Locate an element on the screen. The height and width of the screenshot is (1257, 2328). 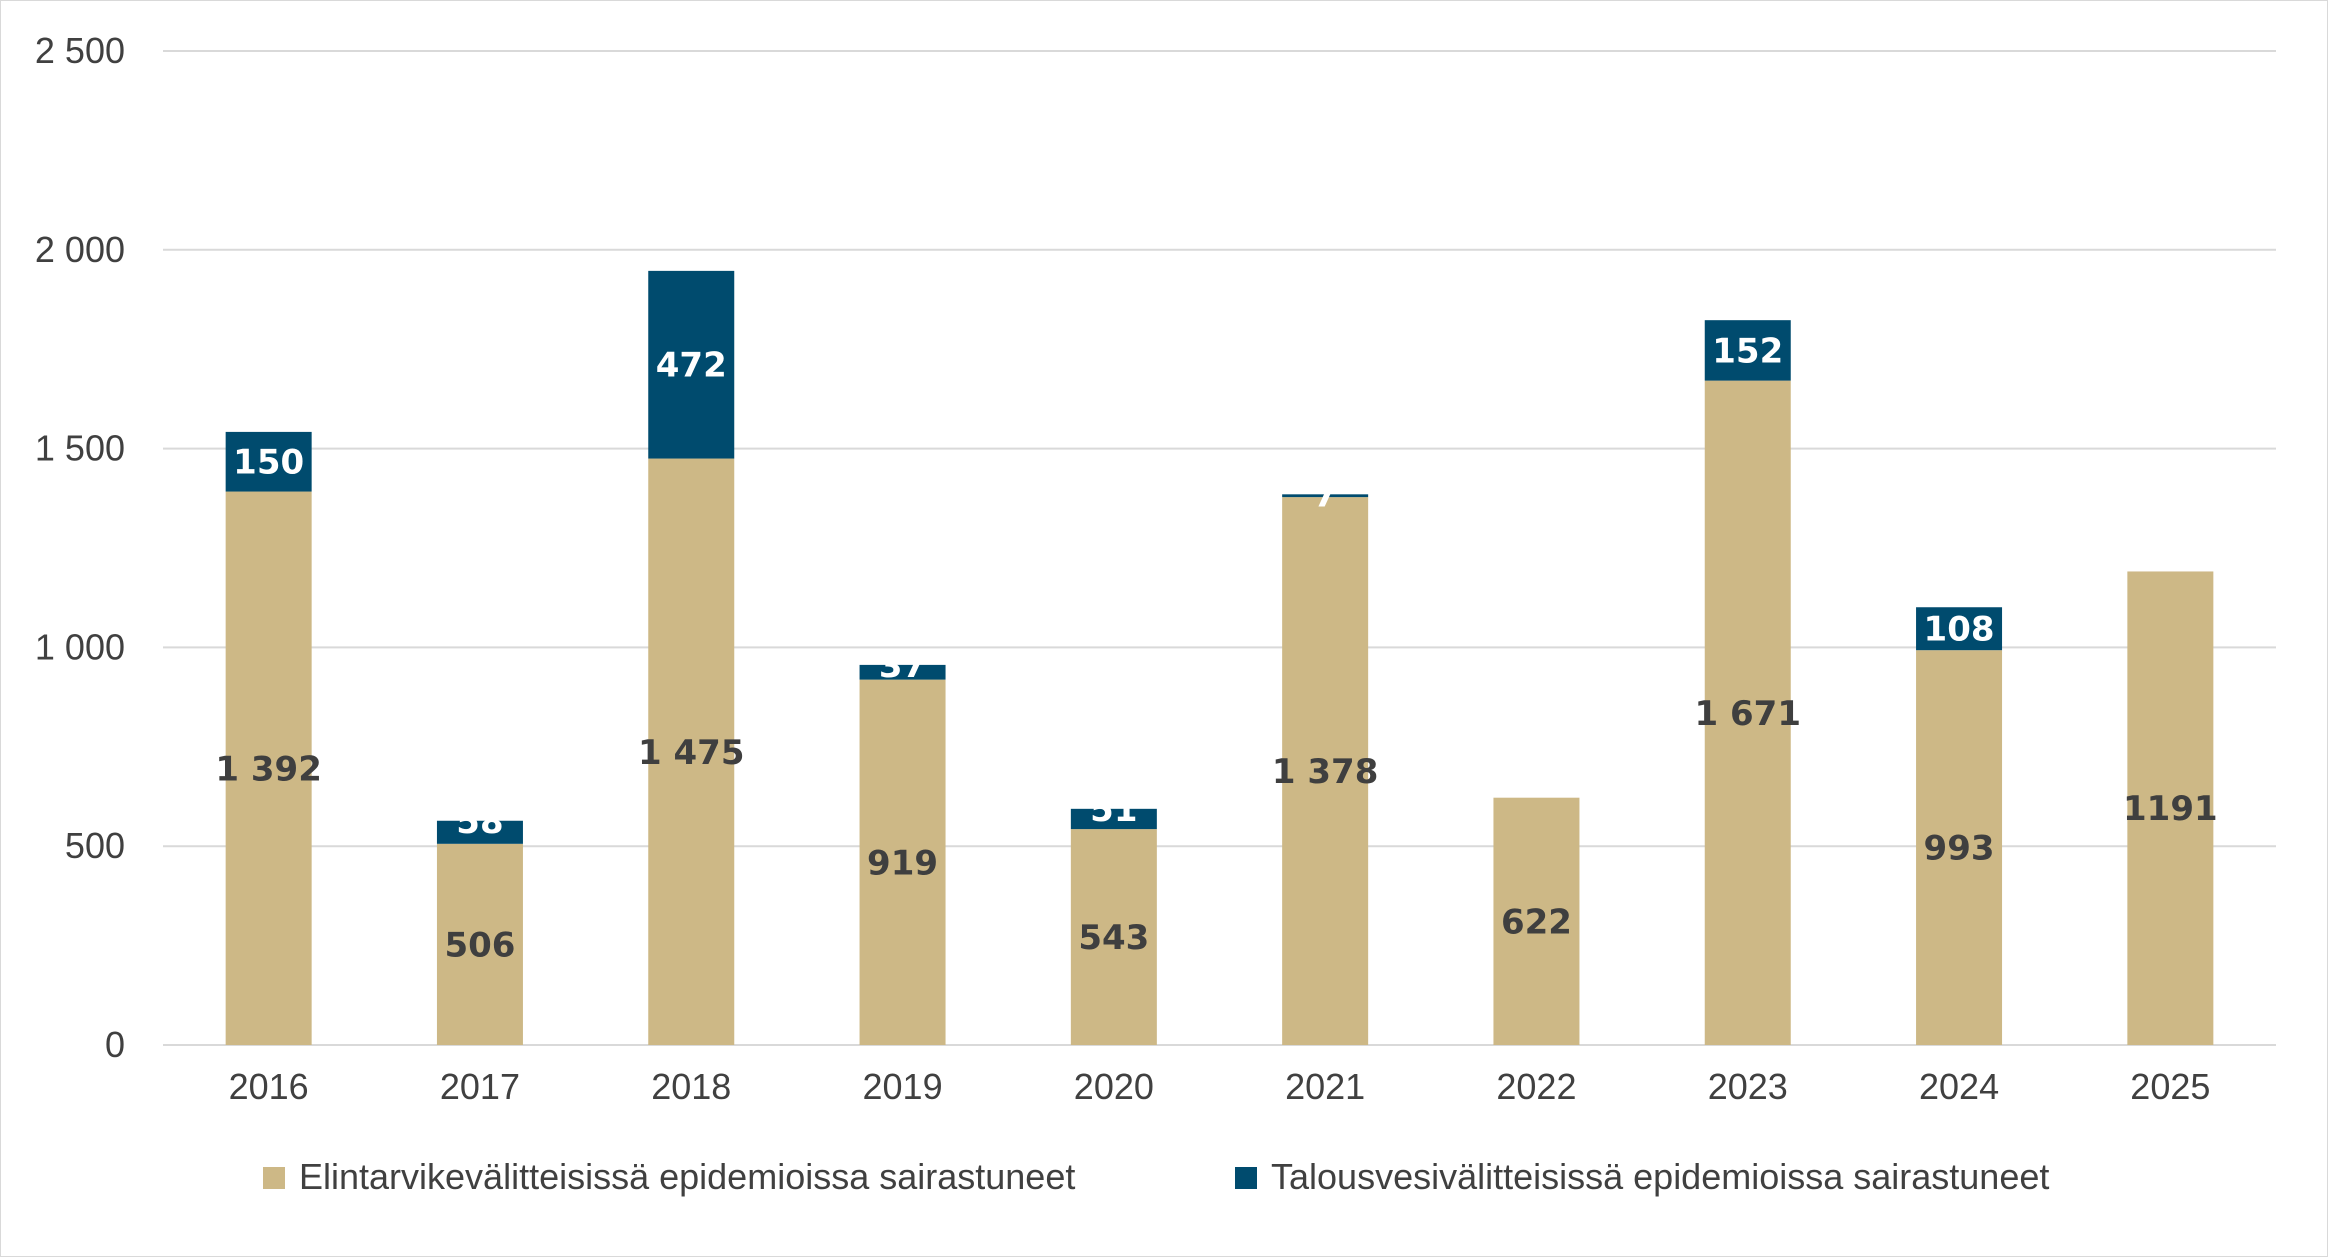
data-label-talousvesi: 7 is located at coordinates (1325, 495).